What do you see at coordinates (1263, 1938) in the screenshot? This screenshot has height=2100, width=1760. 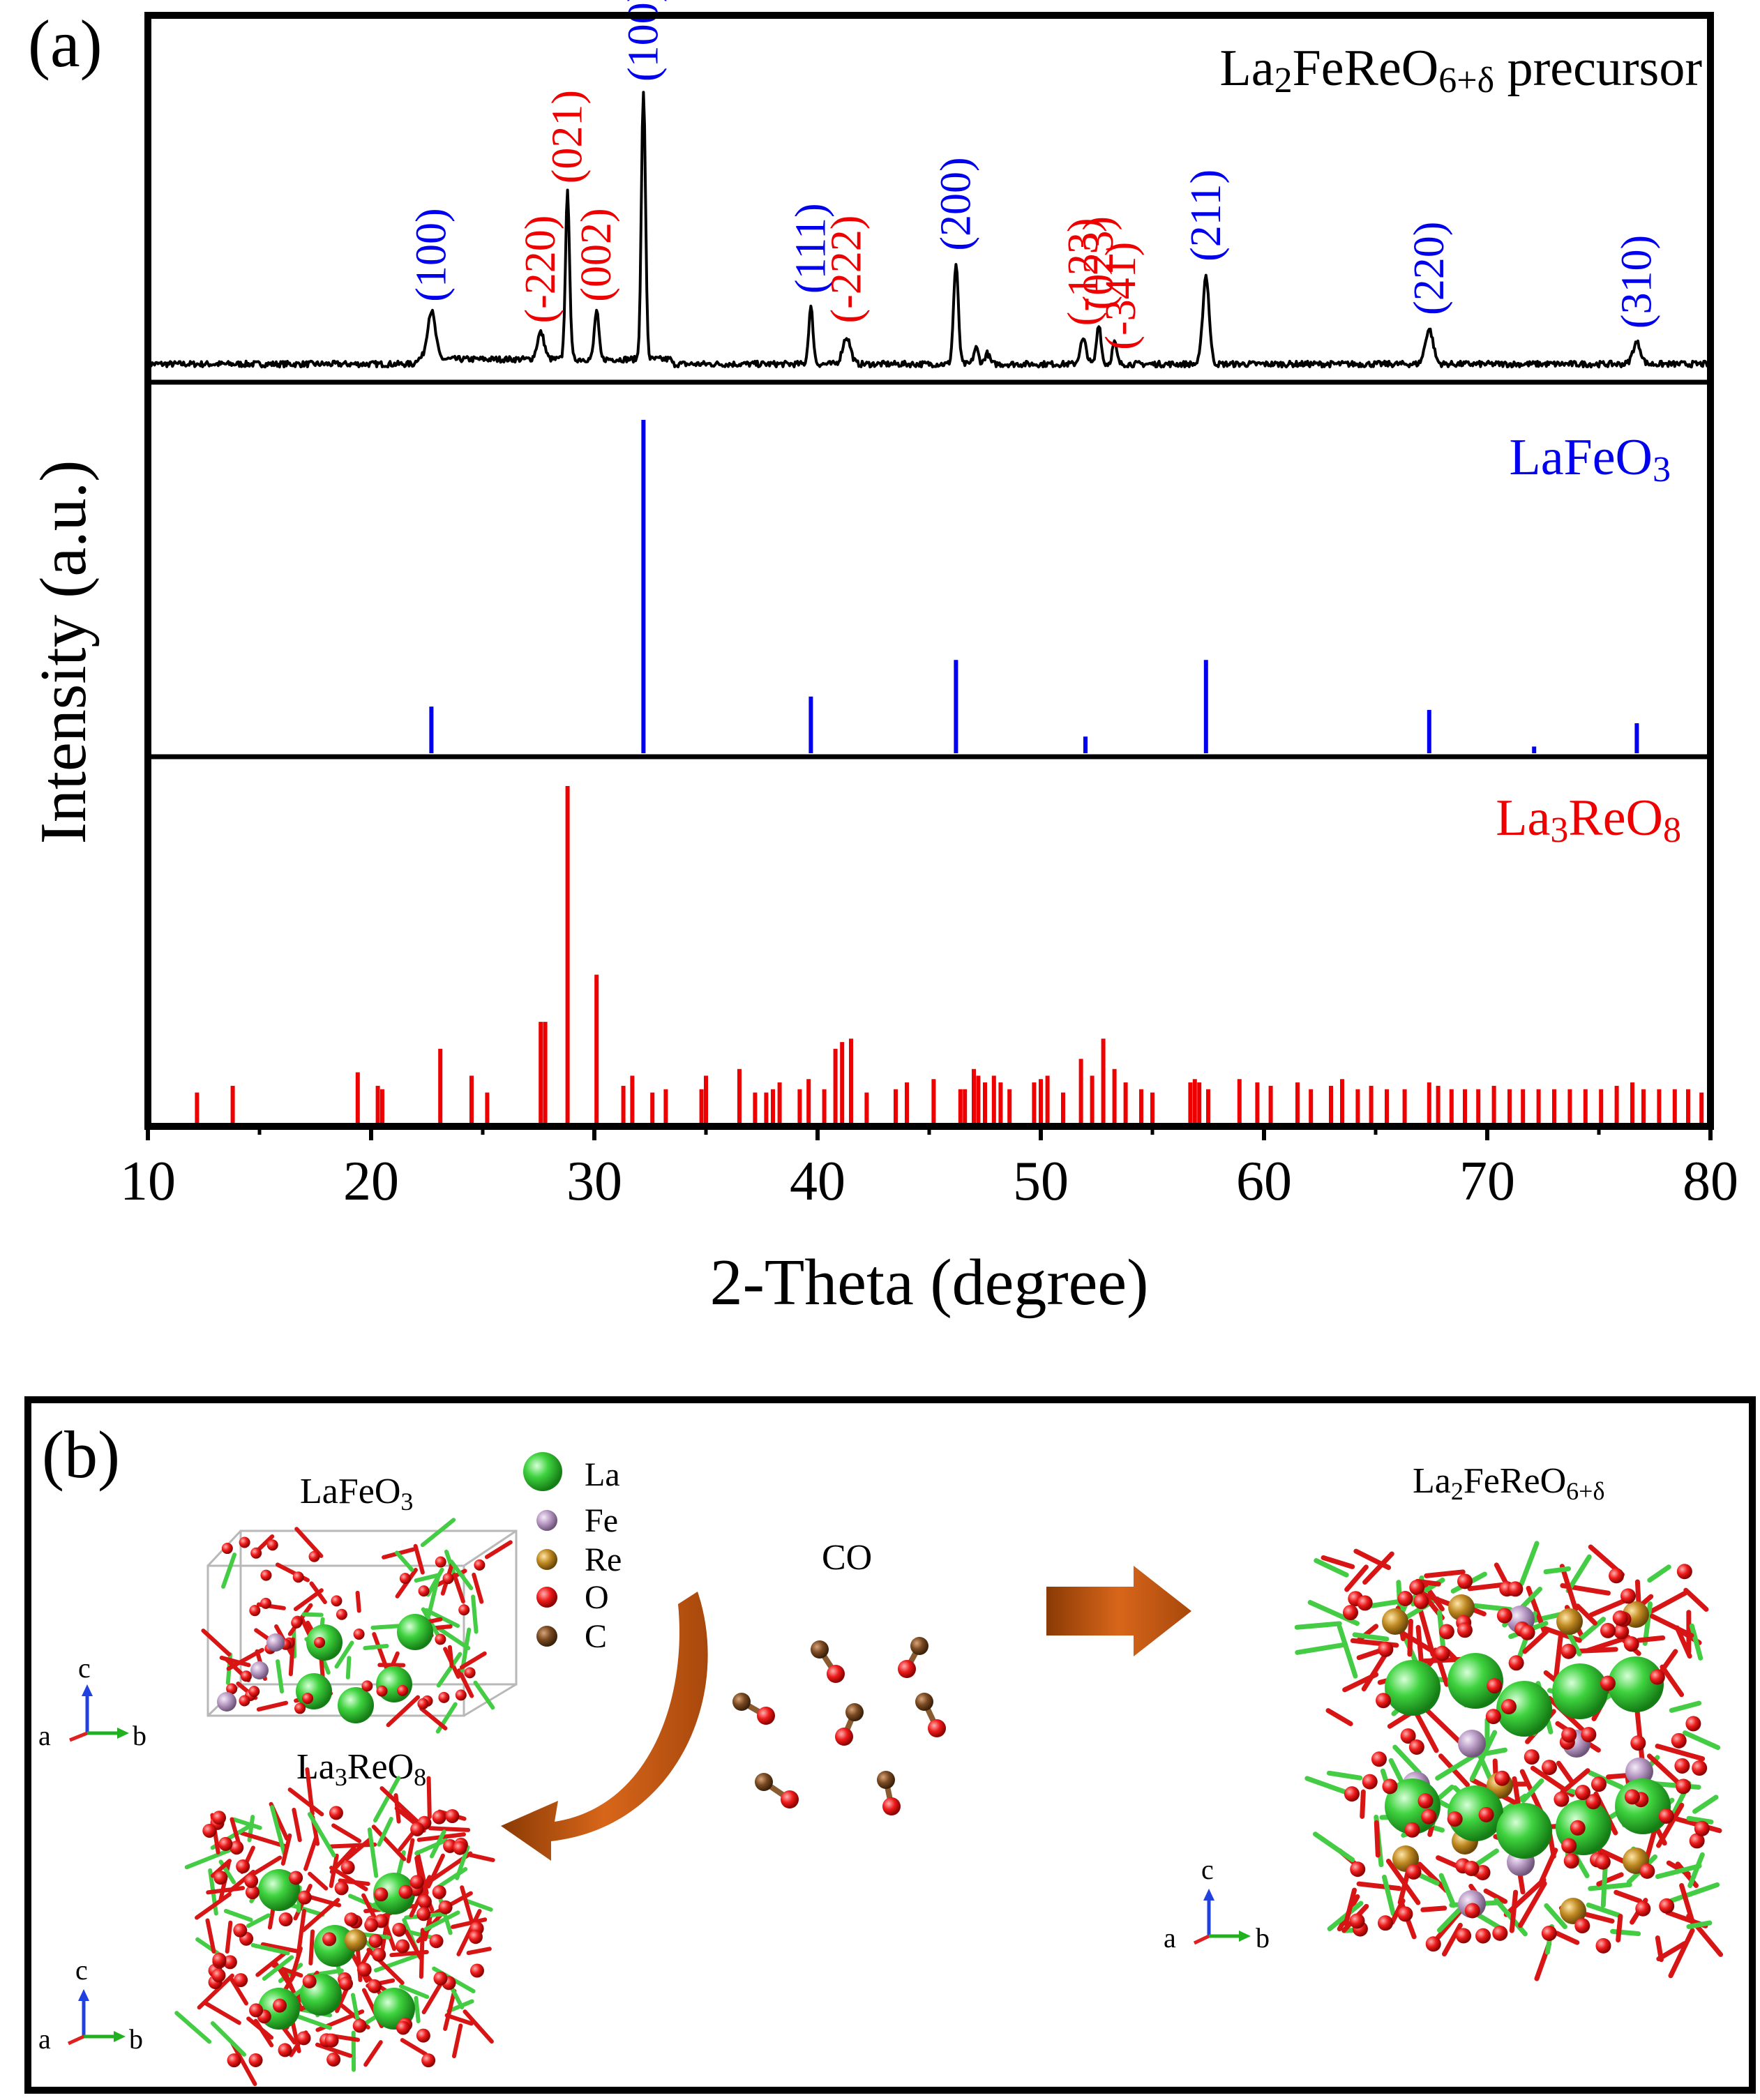 I see `axis-b-label: b` at bounding box center [1263, 1938].